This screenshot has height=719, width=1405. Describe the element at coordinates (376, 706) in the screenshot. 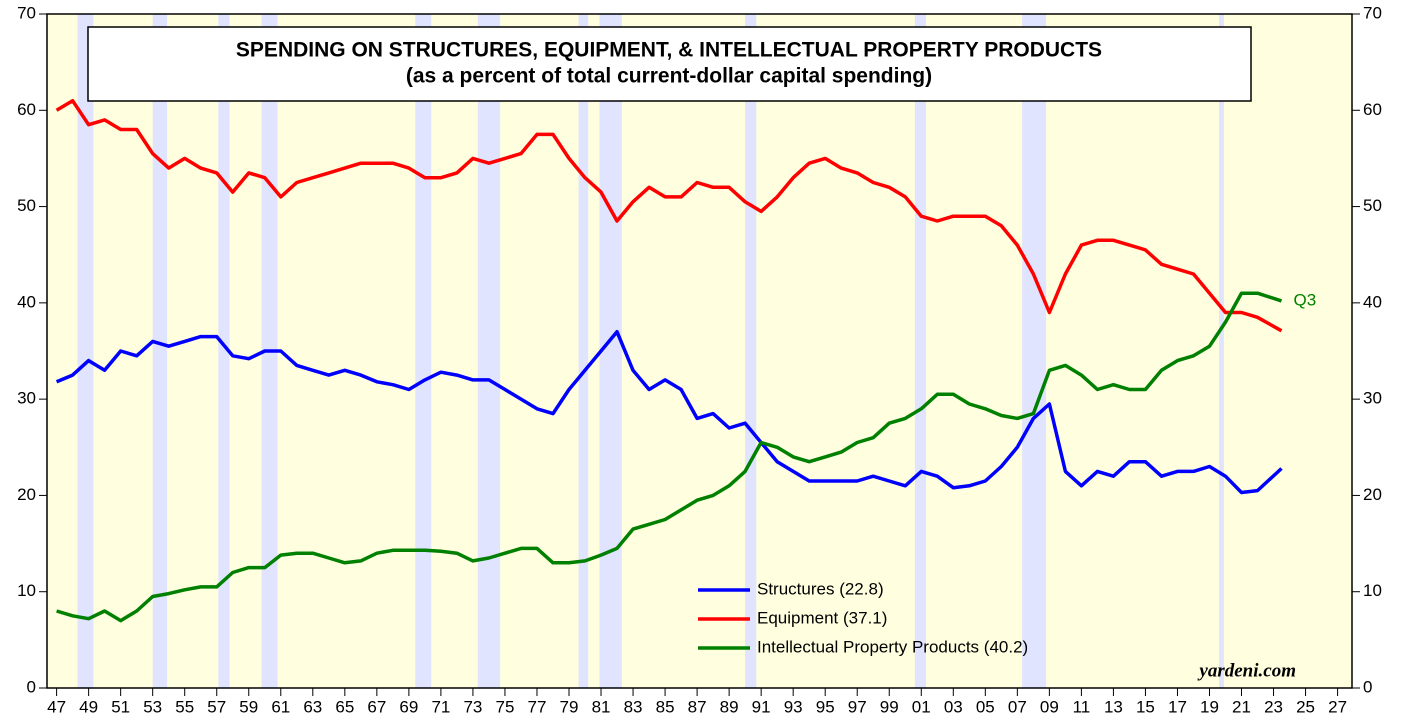

I see `x-tick-label: 67` at that location.